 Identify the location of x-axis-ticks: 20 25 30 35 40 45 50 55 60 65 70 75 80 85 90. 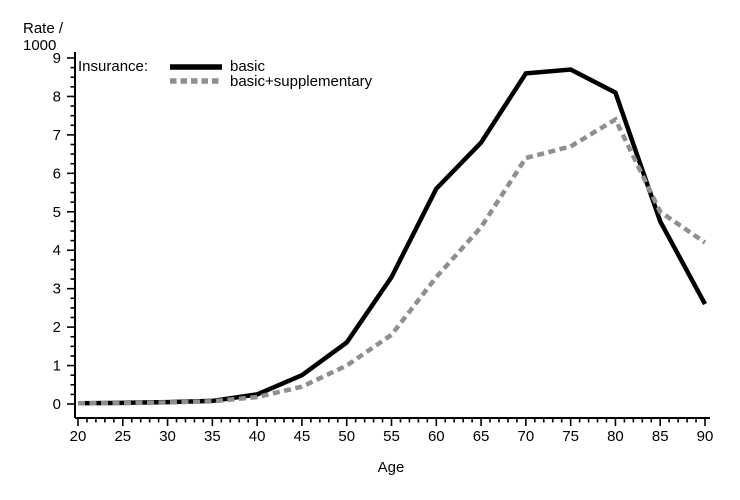
(392, 431).